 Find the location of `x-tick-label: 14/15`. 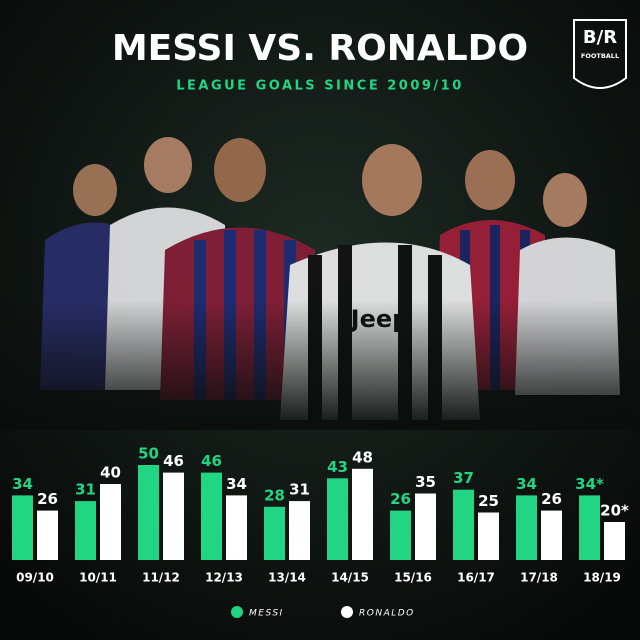

x-tick-label: 14/15 is located at coordinates (350, 578).